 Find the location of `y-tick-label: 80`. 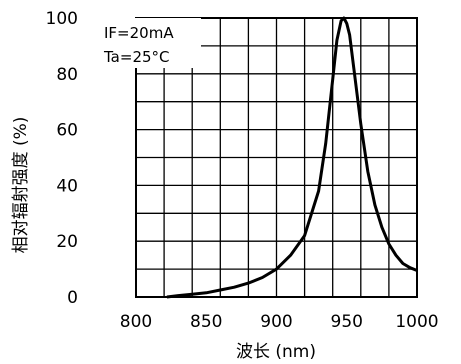

y-tick-label: 80 is located at coordinates (67, 75).